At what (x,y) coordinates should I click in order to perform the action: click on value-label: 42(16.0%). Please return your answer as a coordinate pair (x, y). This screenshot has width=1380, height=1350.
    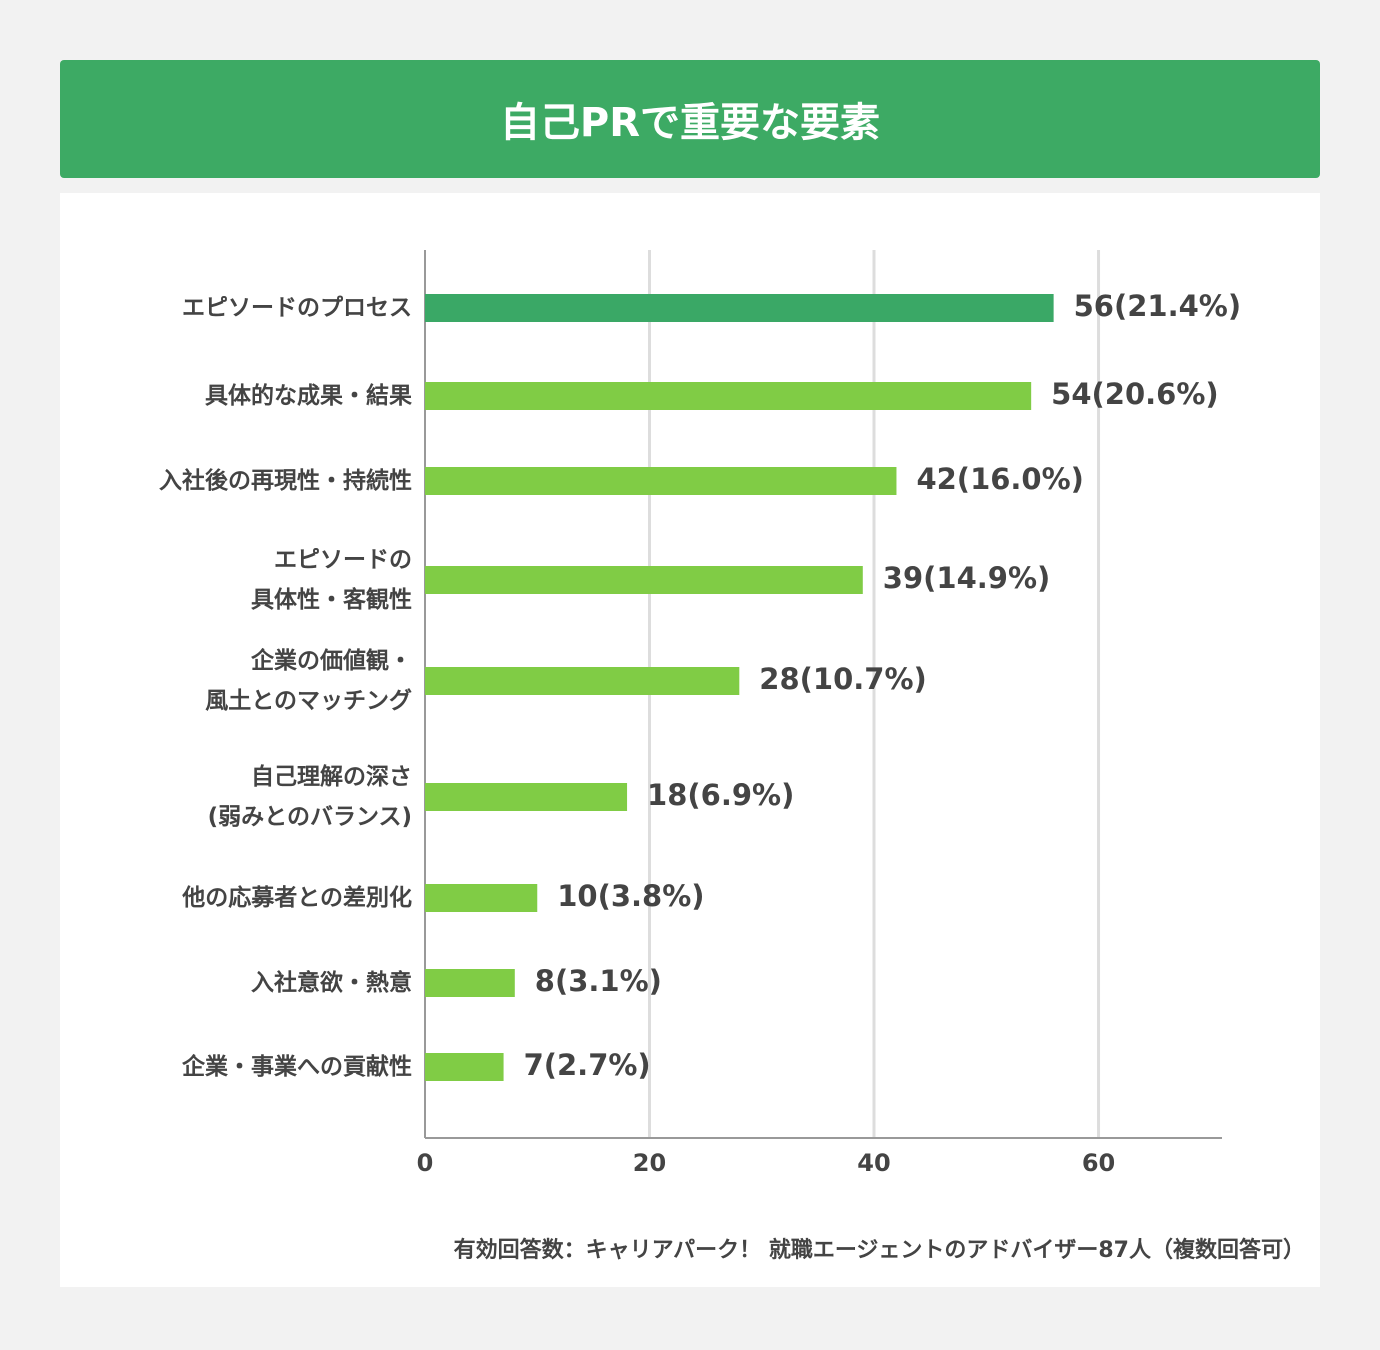
    Looking at the image, I should click on (999, 479).